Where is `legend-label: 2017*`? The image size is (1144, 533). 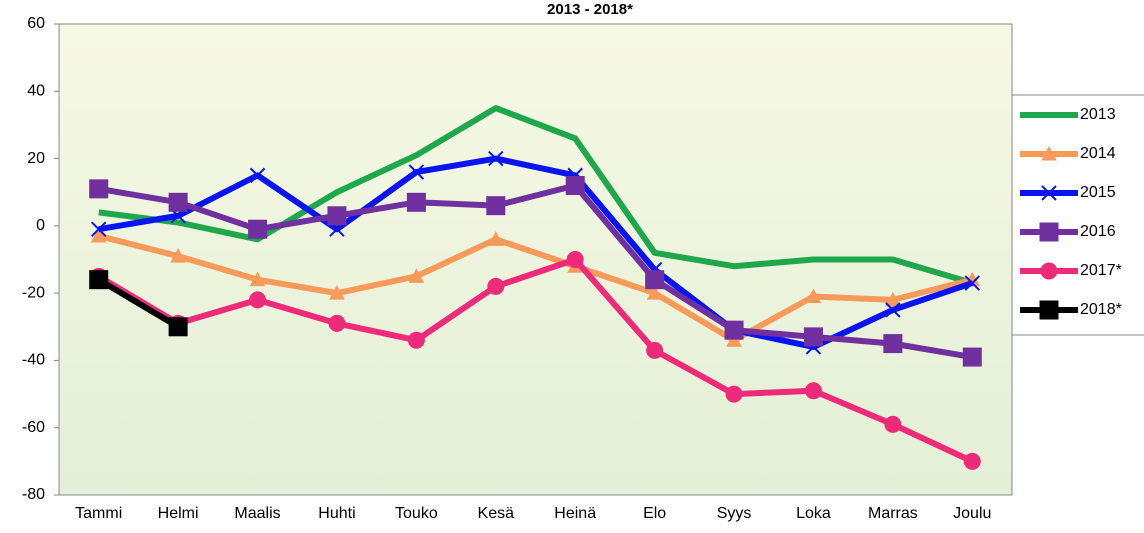 legend-label: 2017* is located at coordinates (1101, 270).